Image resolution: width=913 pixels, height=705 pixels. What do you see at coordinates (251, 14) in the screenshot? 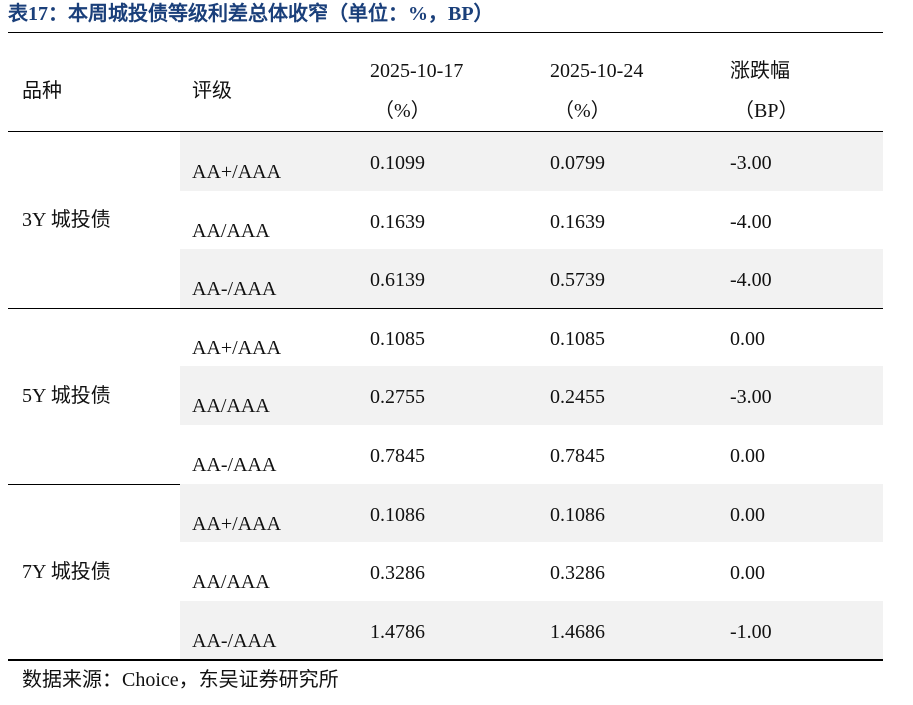
I see `table-title: 表17：本周城投债等级利差总体收窄（单位：%，BP）` at bounding box center [251, 14].